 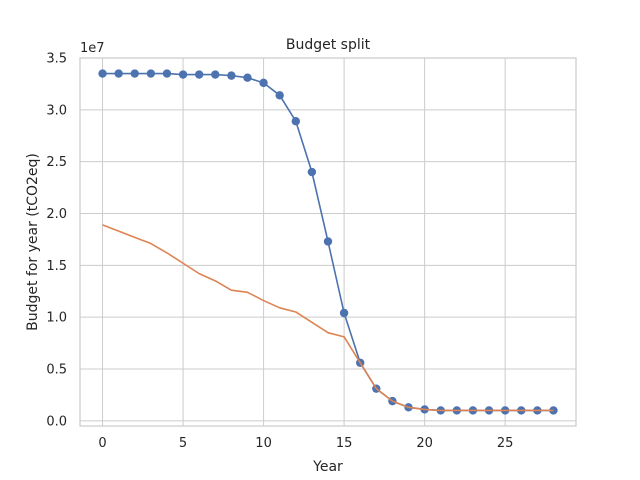 What do you see at coordinates (102, 443) in the screenshot?
I see `x-tick-label: 0` at bounding box center [102, 443].